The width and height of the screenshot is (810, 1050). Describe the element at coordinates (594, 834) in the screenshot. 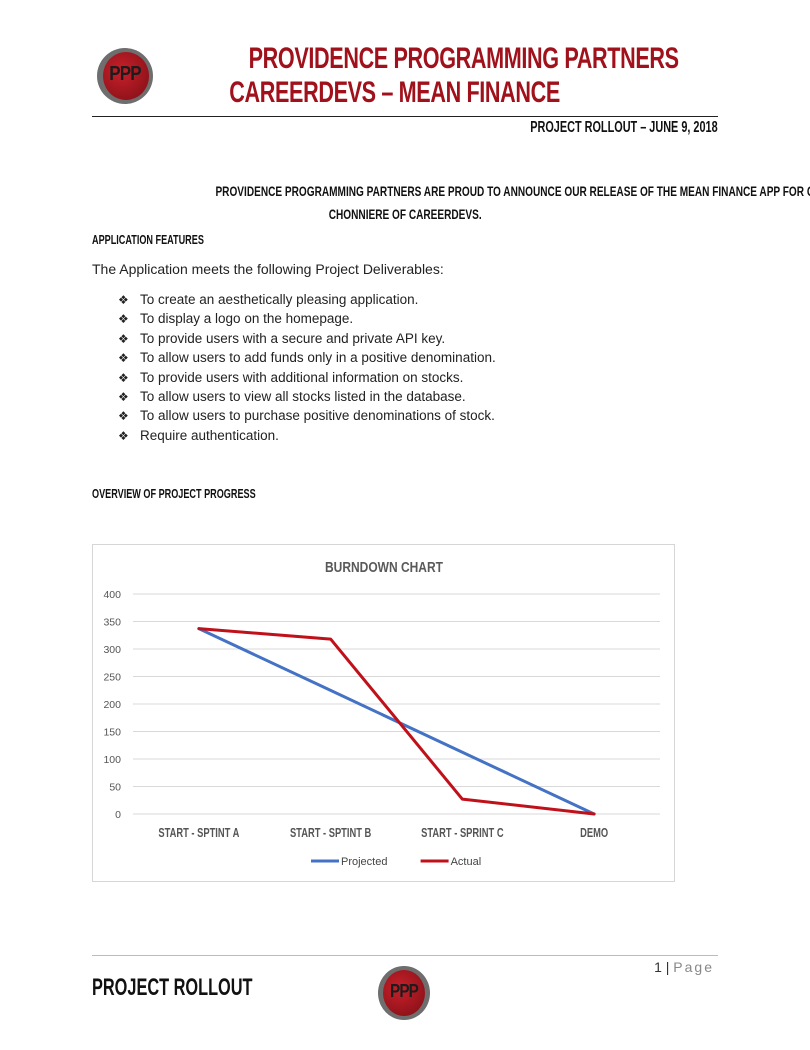

I see `x-tick-label: DEMO` at that location.